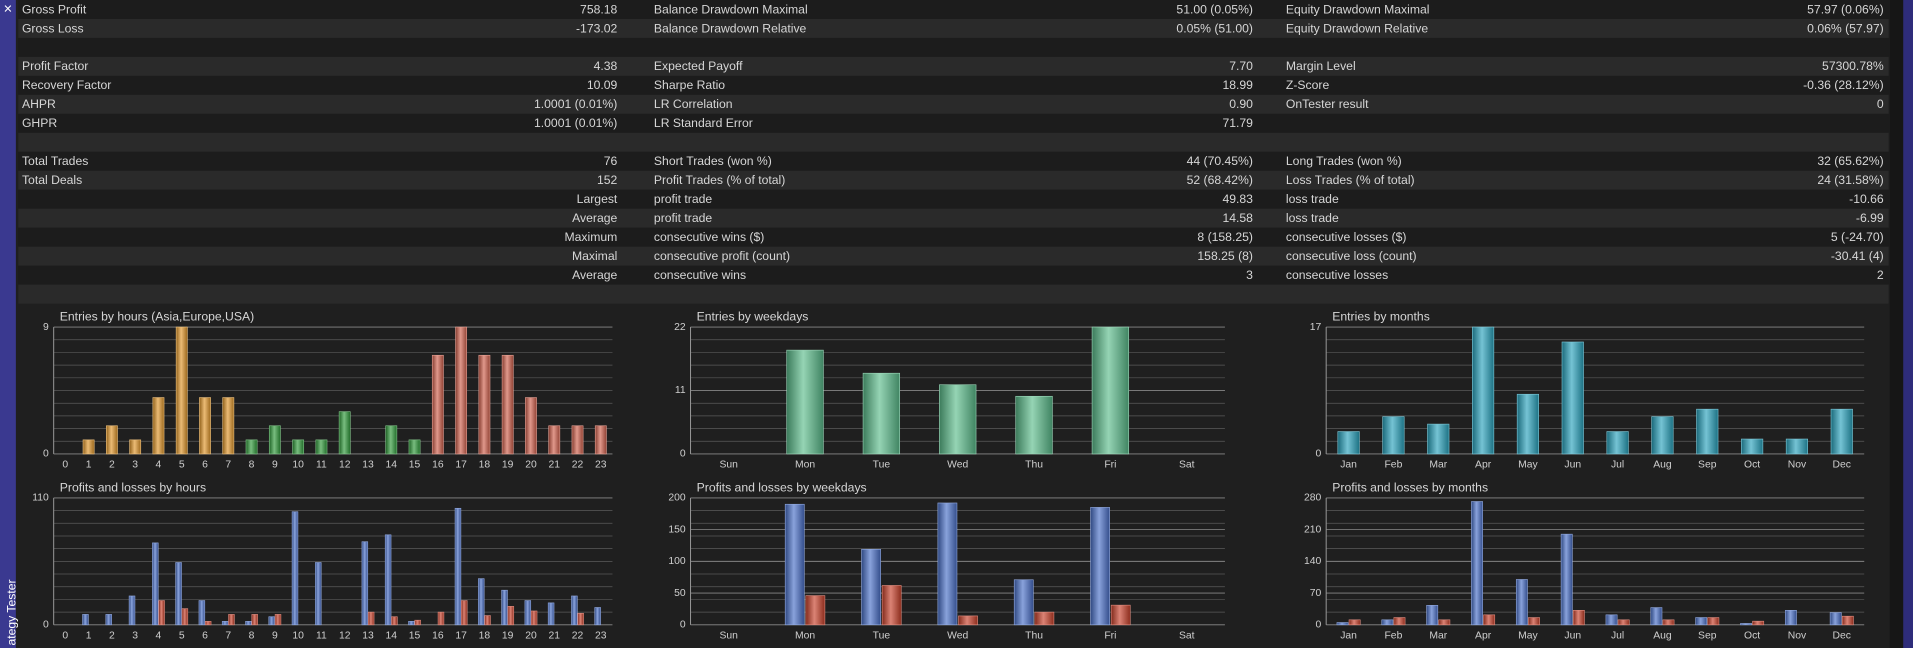  What do you see at coordinates (1350, 180) in the screenshot?
I see `stat-label: Loss Trades (% of total)` at bounding box center [1350, 180].